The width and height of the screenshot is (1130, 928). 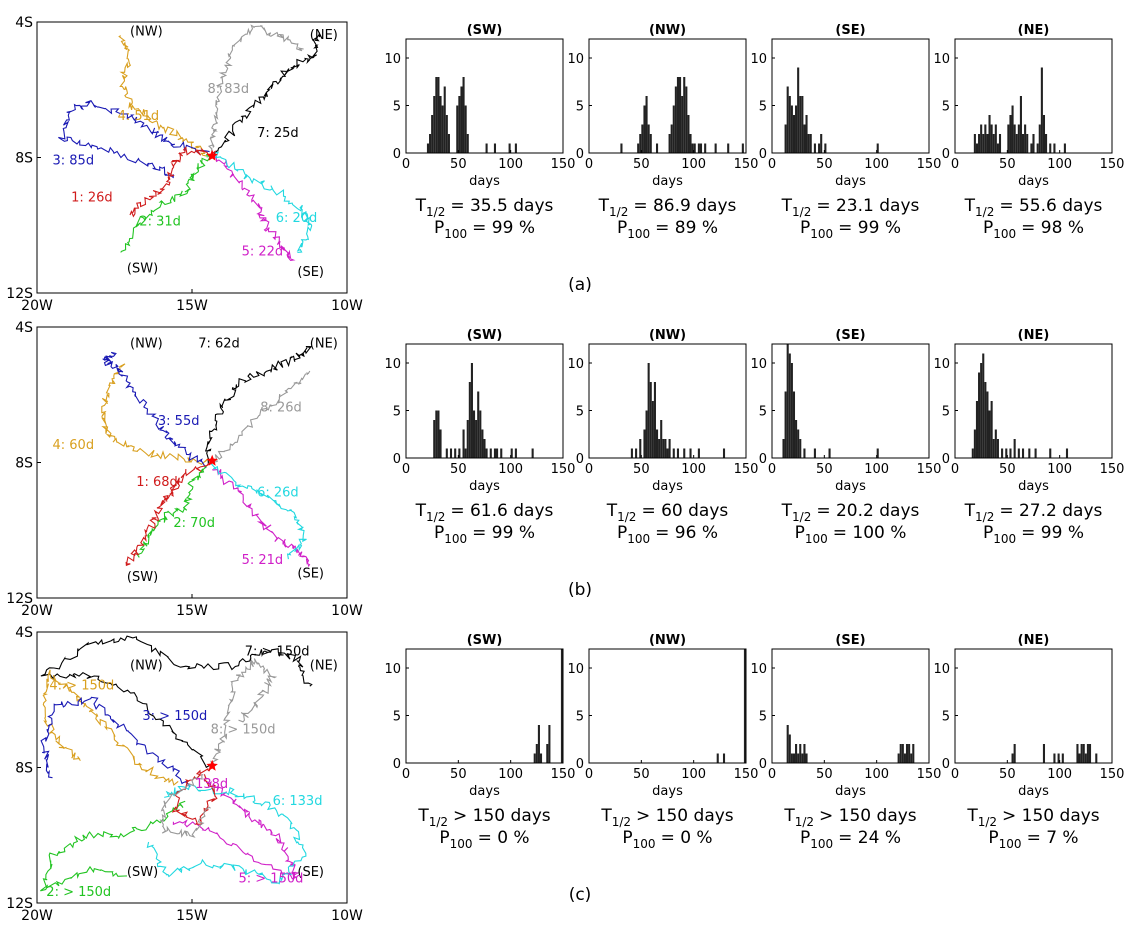 I want to click on p100-stat: P100 = 98 %, so click(x=1033, y=229).